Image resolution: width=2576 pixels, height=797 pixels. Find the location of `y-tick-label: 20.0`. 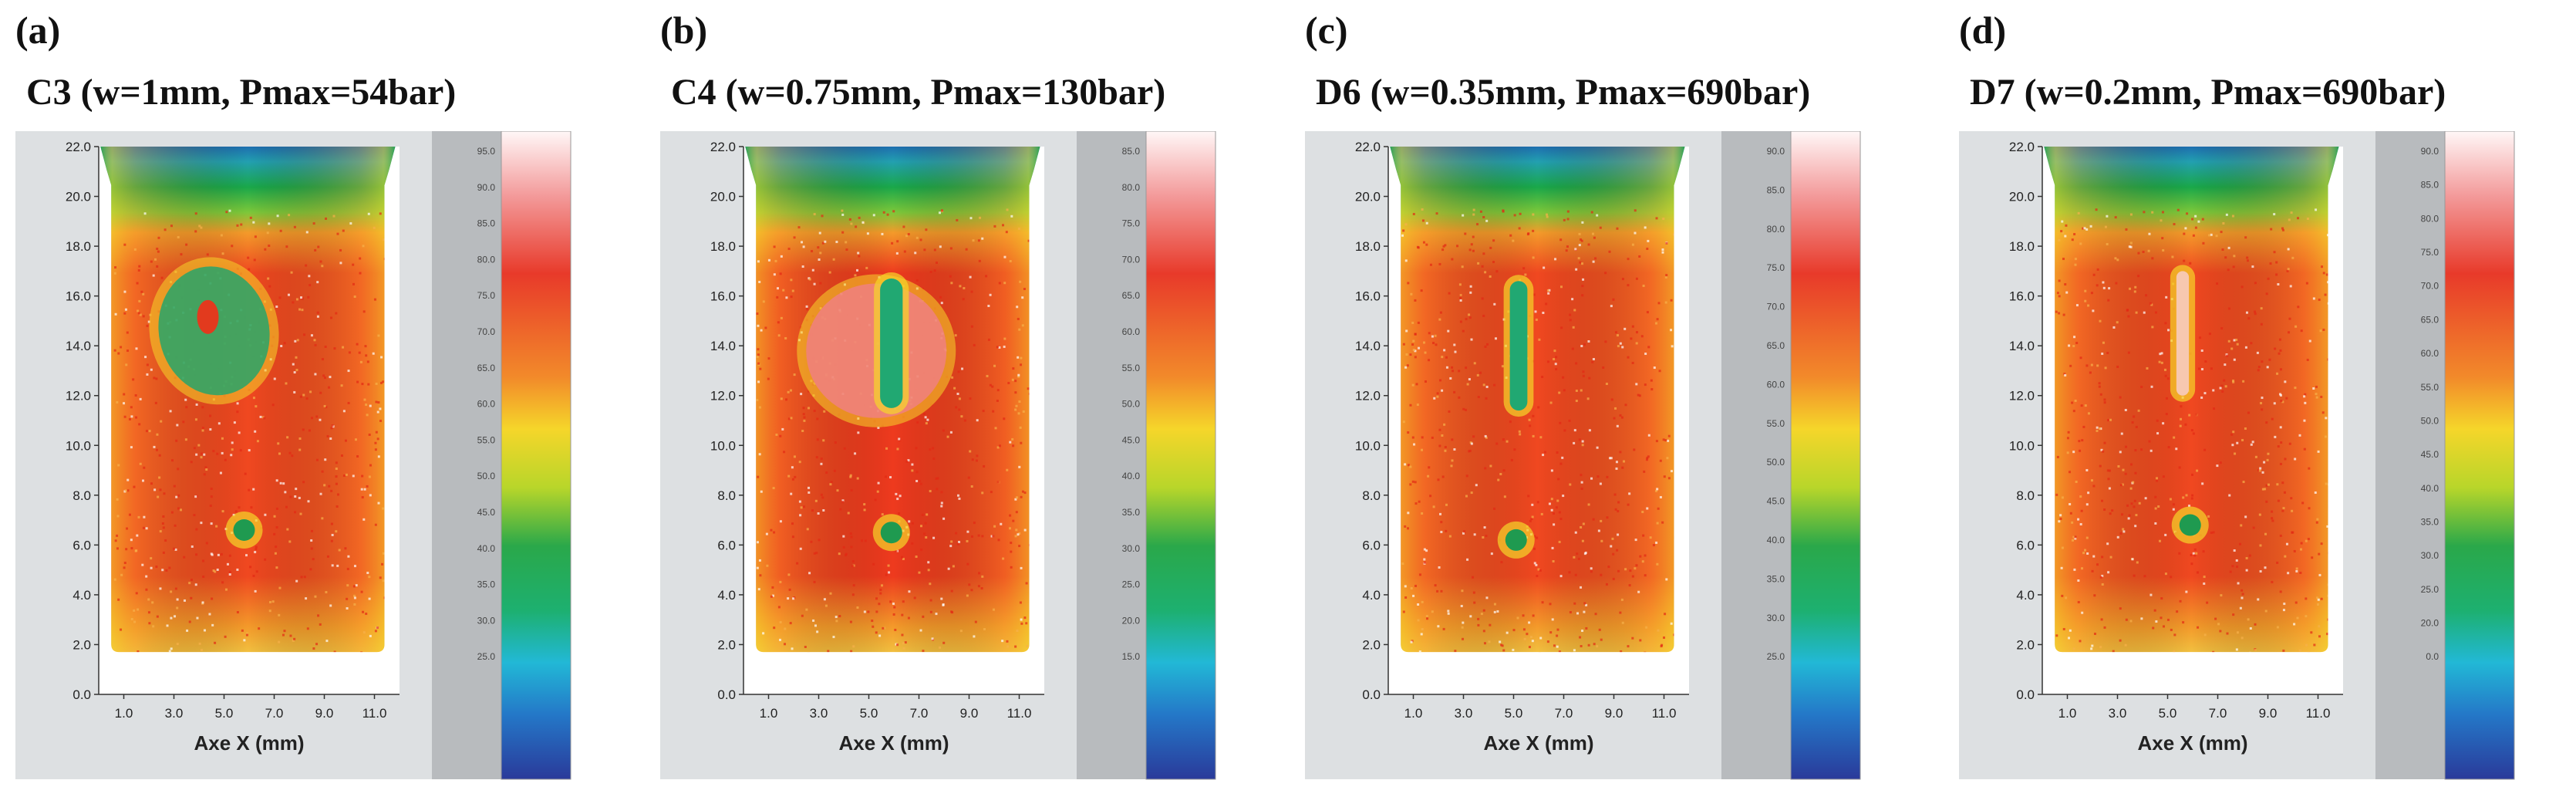

y-tick-label: 20.0 is located at coordinates (1368, 197).